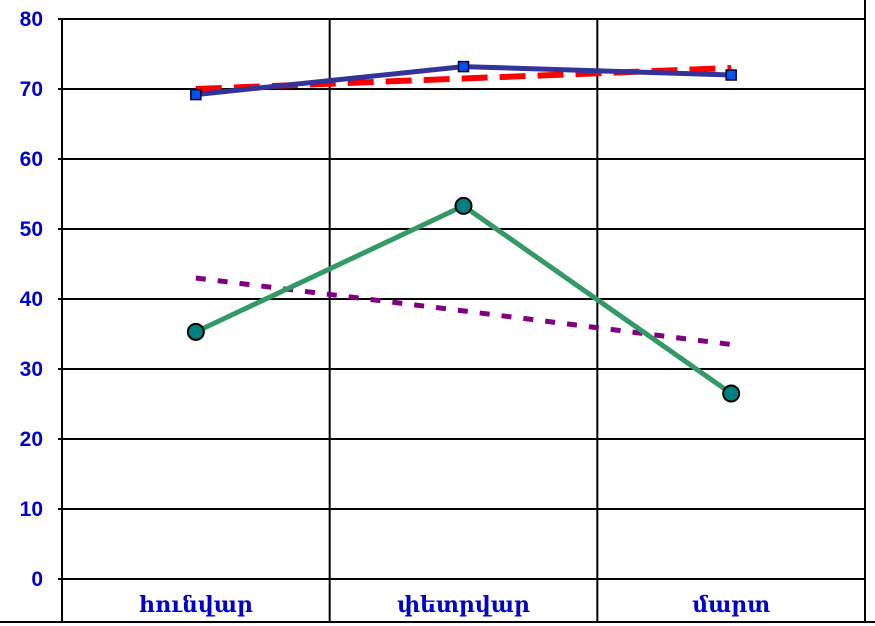 The width and height of the screenshot is (875, 626). I want to click on y-tick-label: 40, so click(31, 299).